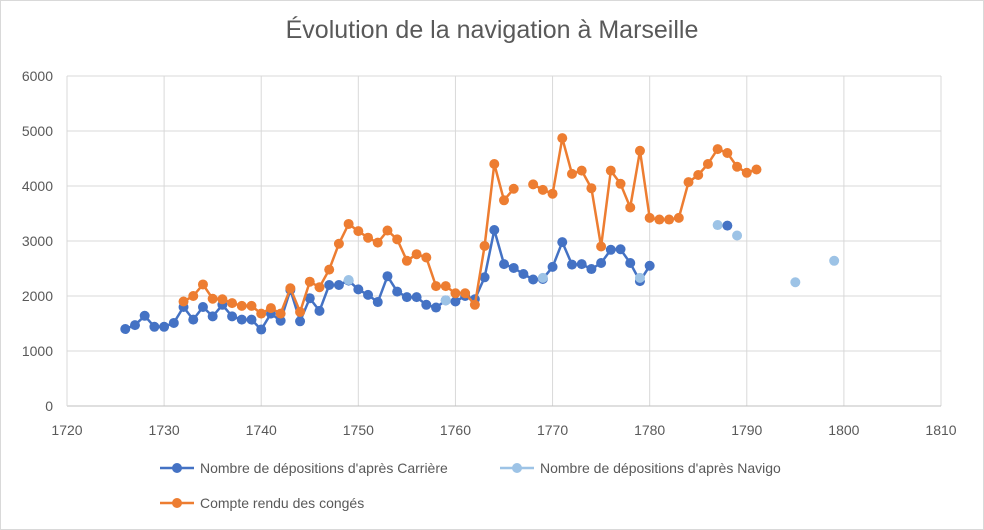  I want to click on x-tick-label: 1720, so click(66, 430).